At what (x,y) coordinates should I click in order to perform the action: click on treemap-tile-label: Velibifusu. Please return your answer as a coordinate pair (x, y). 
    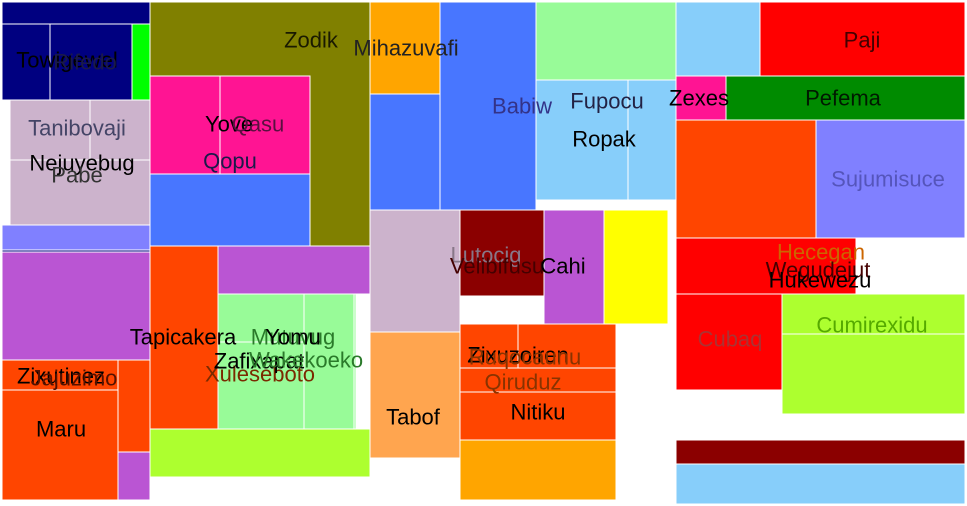
    Looking at the image, I should click on (497, 266).